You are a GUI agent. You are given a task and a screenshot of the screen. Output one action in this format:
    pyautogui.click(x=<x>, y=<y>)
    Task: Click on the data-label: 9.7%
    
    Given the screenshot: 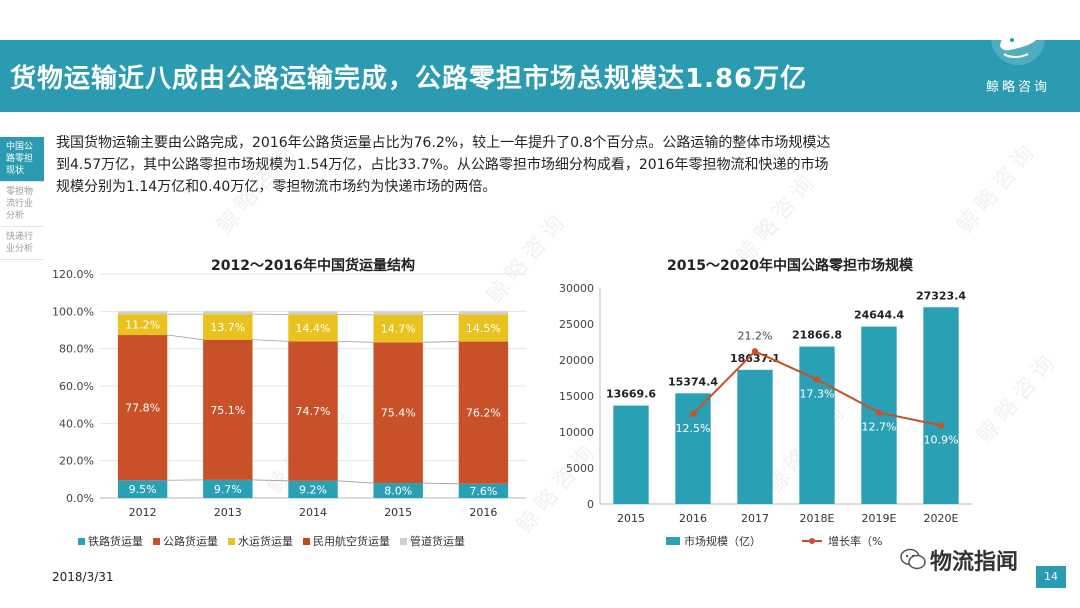 What is the action you would take?
    pyautogui.click(x=228, y=489)
    